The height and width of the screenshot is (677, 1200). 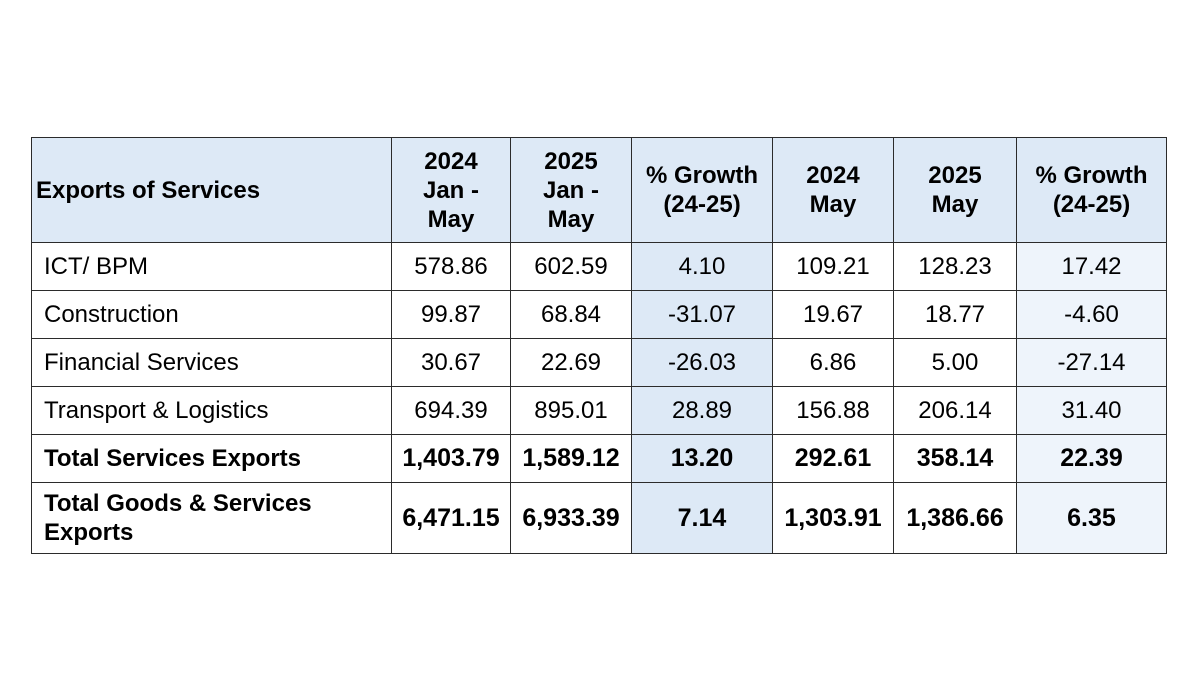 What do you see at coordinates (833, 190) in the screenshot?
I see `header-2024-may: 2024 May` at bounding box center [833, 190].